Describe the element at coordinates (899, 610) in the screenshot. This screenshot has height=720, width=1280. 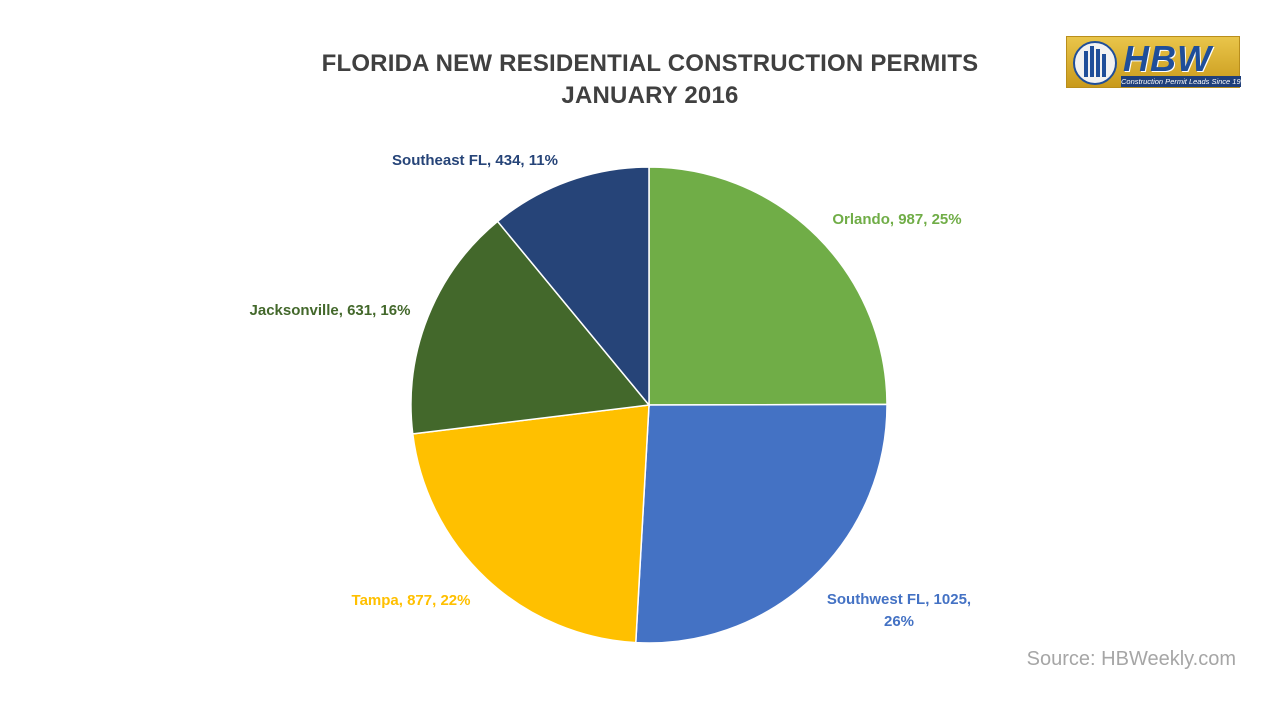
I see `data-label-southwest-fl: Southwest FL, 1025, 26%` at that location.